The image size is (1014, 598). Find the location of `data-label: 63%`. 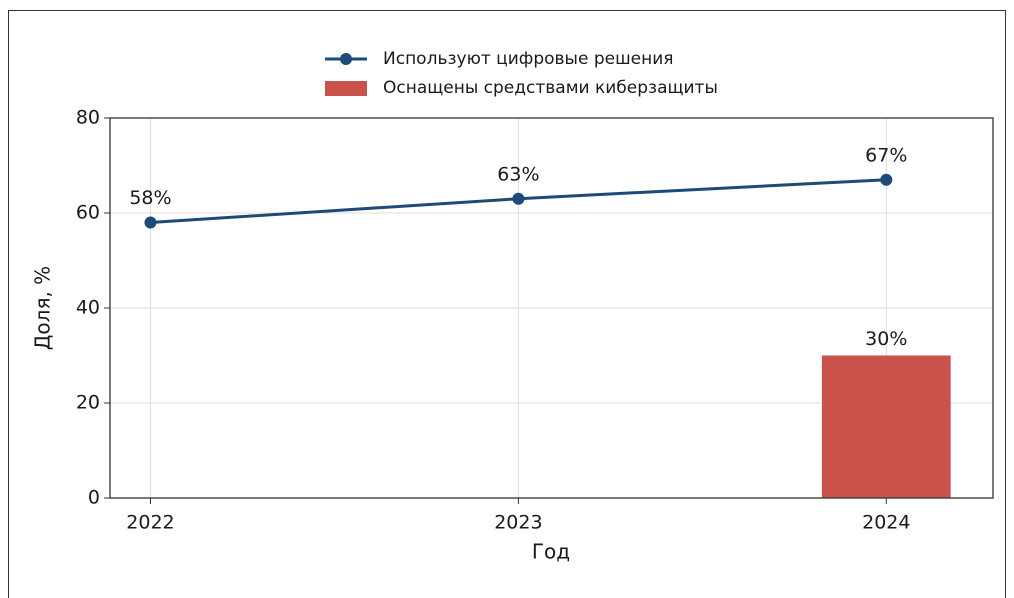

data-label: 63% is located at coordinates (518, 174).